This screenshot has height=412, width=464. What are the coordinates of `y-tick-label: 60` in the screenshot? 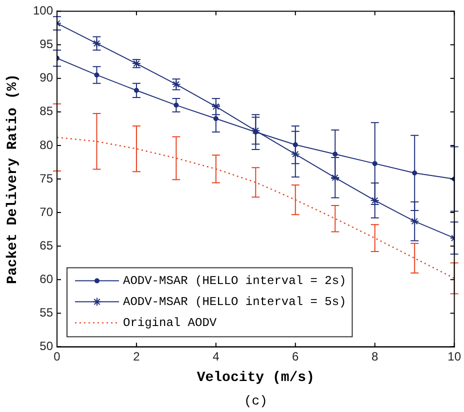 It's located at (47, 279).